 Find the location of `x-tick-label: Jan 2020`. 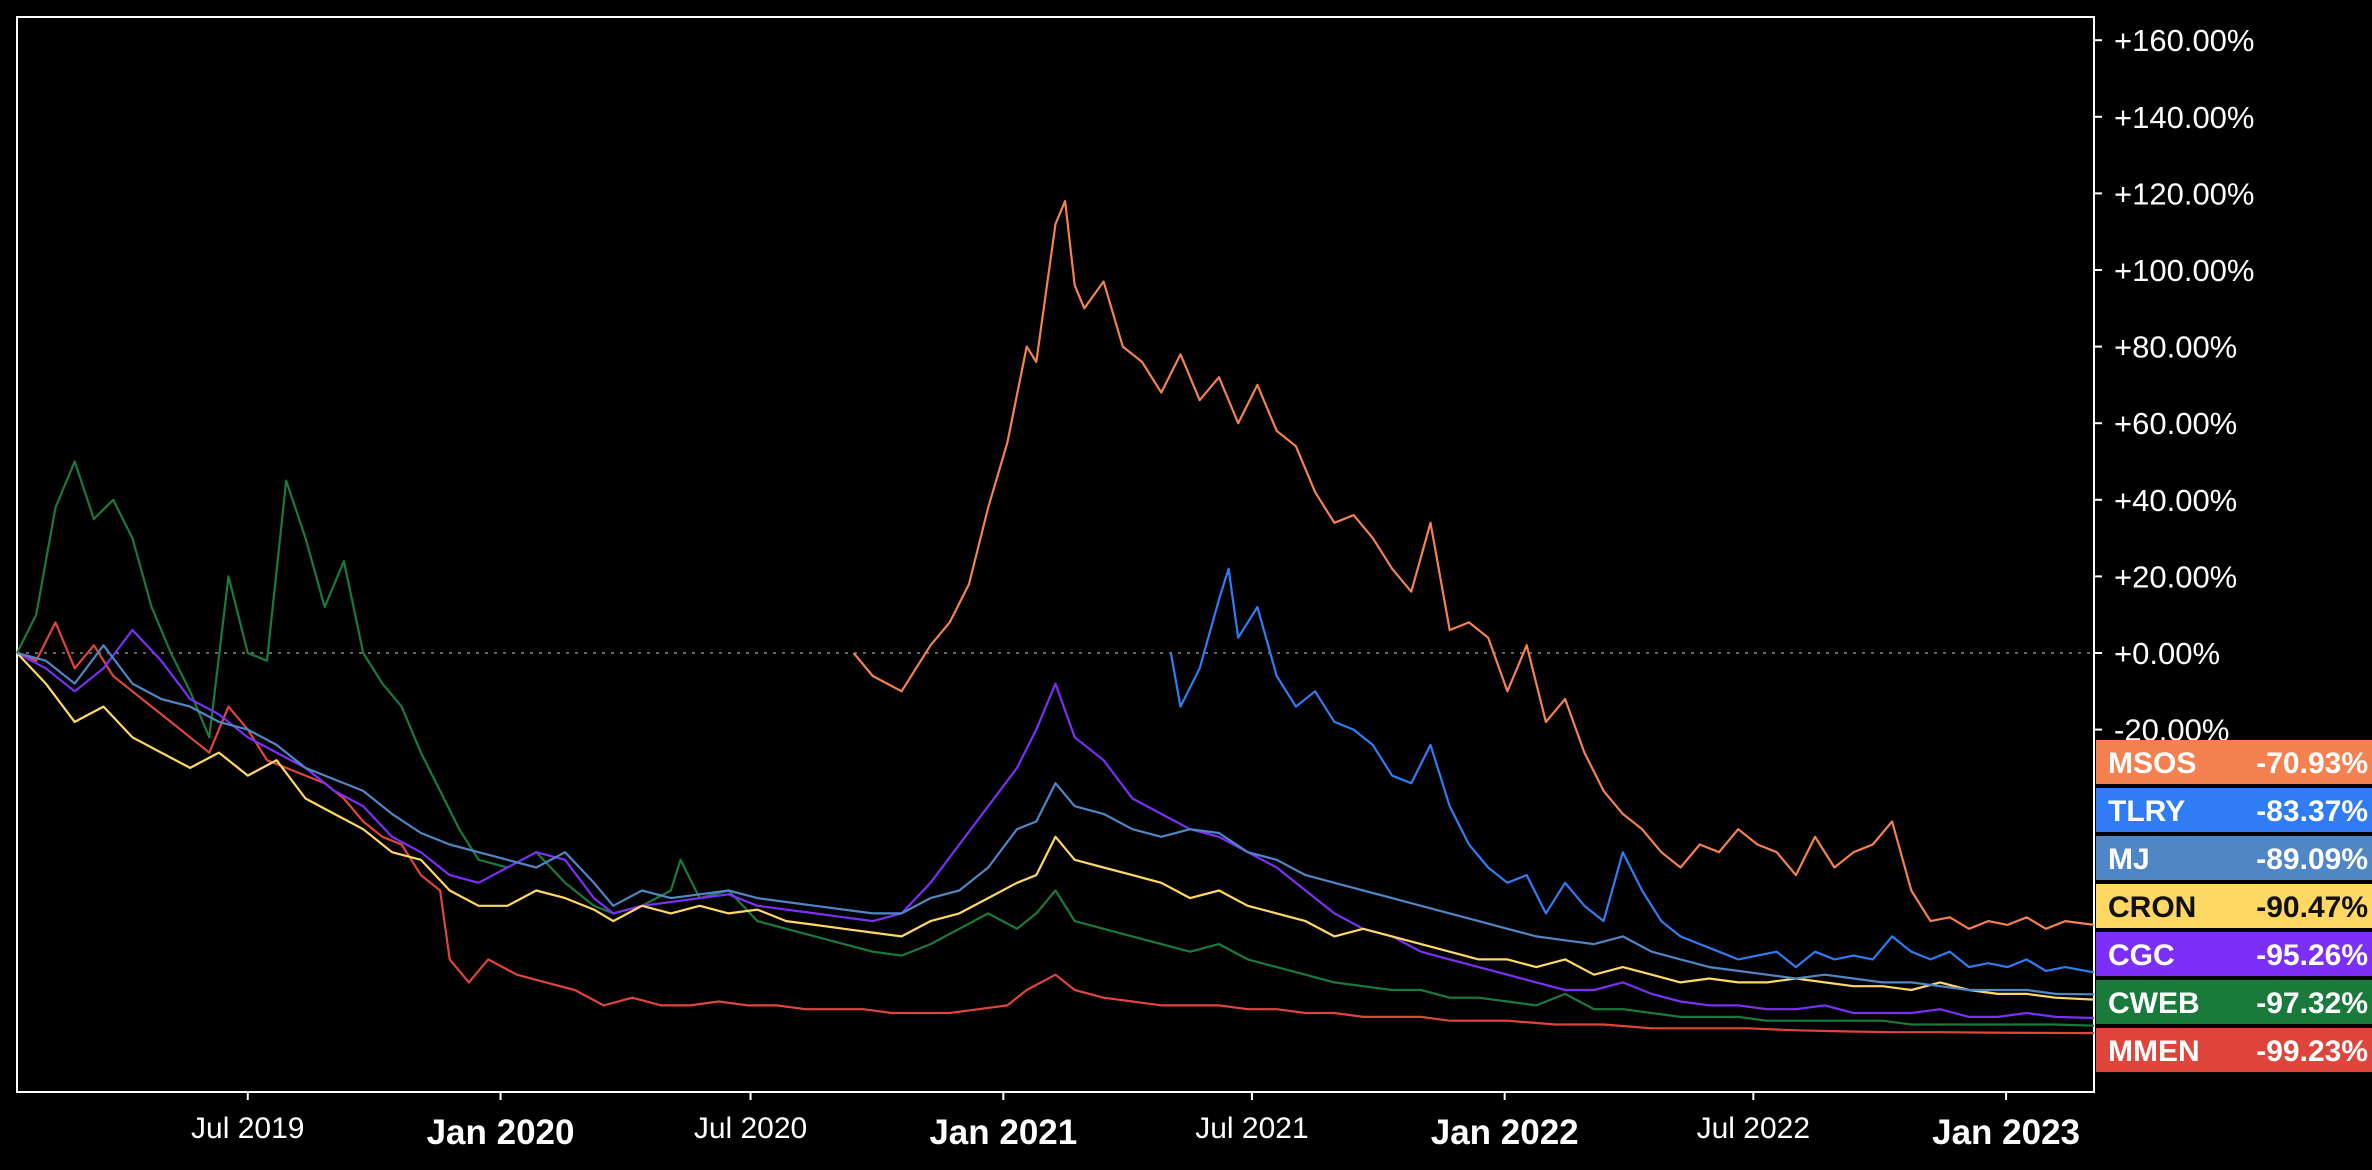

x-tick-label: Jan 2020 is located at coordinates (501, 1132).